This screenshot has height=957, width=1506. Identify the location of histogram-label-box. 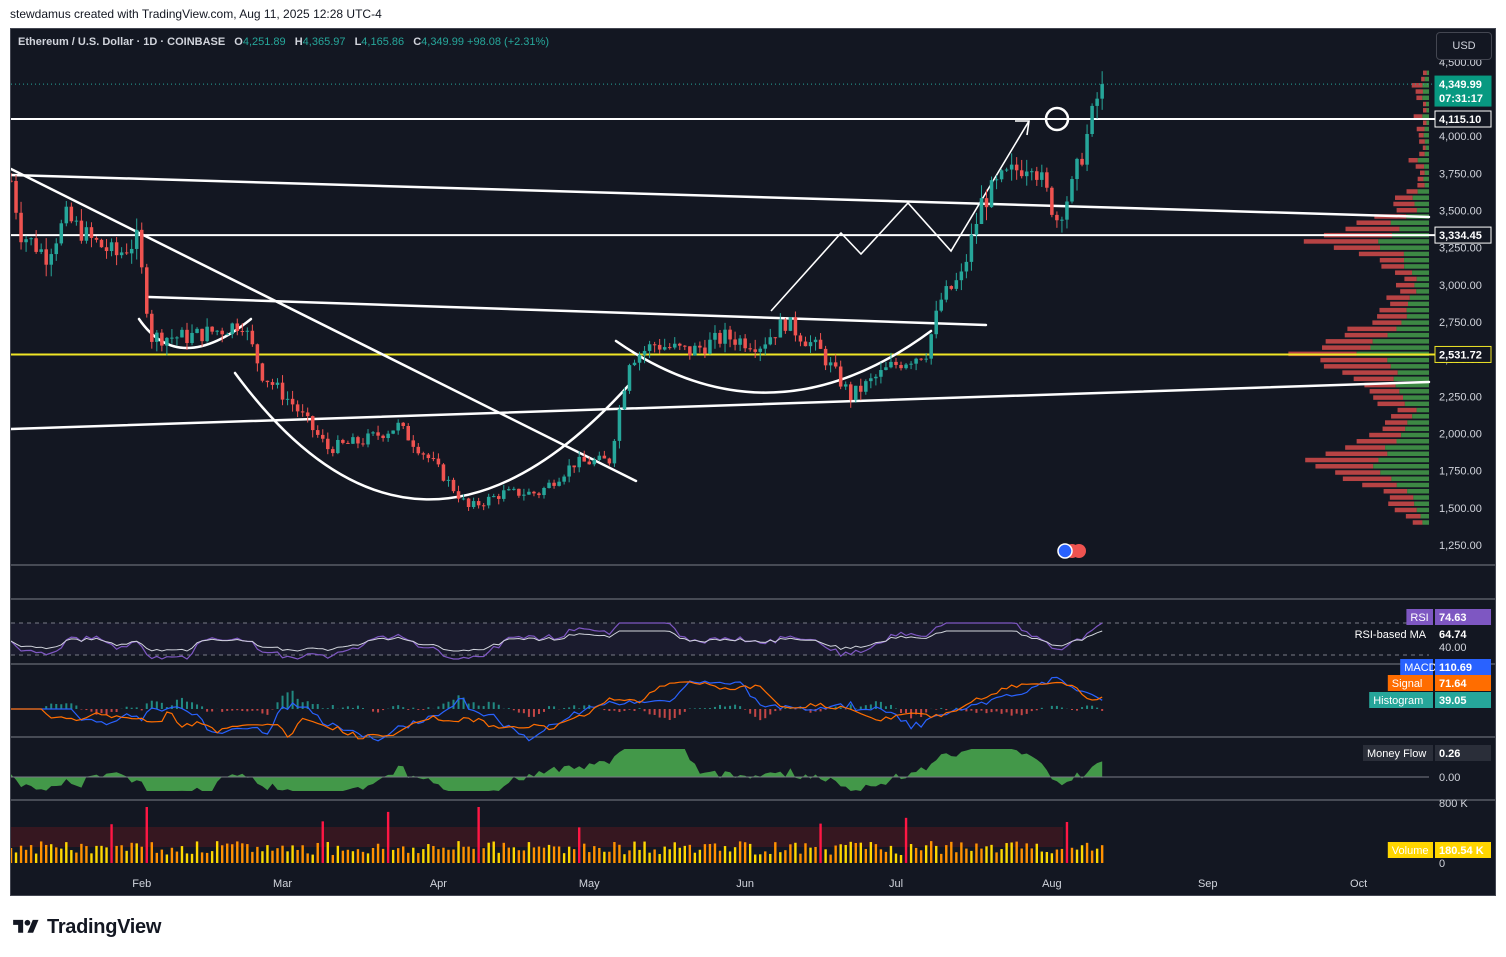
(1401, 700).